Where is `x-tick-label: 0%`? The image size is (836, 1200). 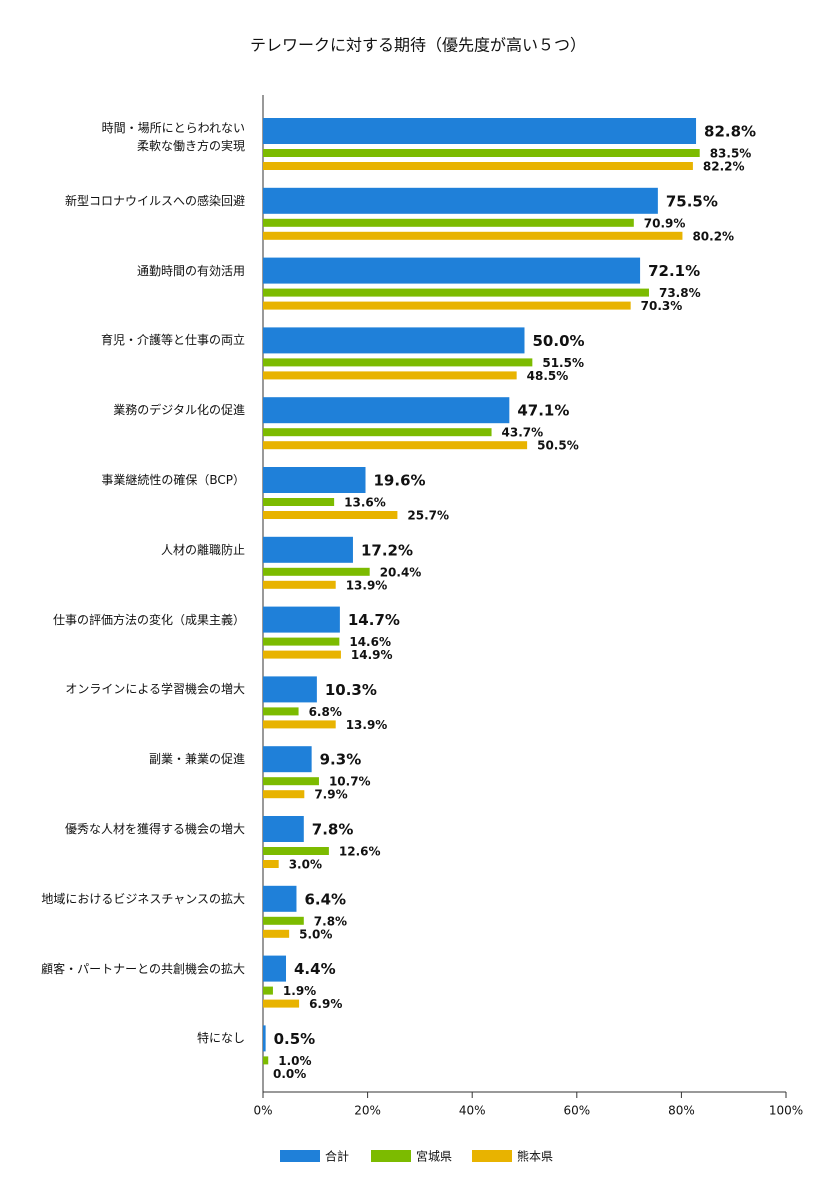 x-tick-label: 0% is located at coordinates (262, 1111).